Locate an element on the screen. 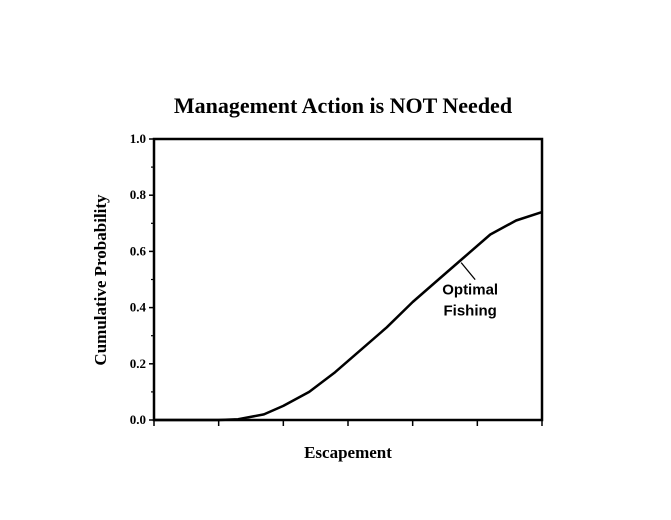 This screenshot has height=520, width=671. y-tick-label: 0.0 is located at coordinates (138, 419).